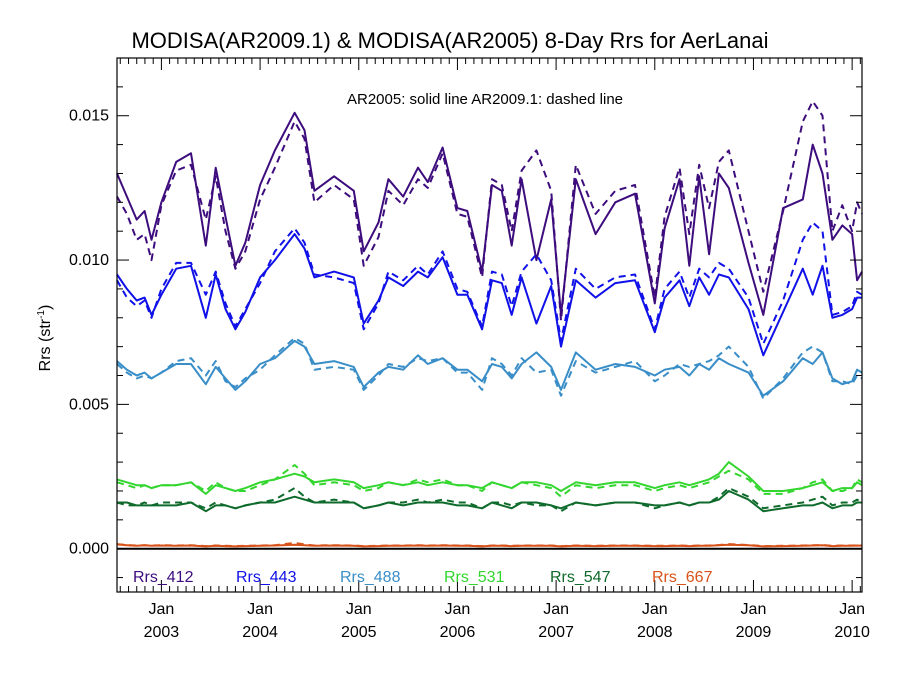  What do you see at coordinates (754, 632) in the screenshot?
I see `x-tick-label-year: 2009` at bounding box center [754, 632].